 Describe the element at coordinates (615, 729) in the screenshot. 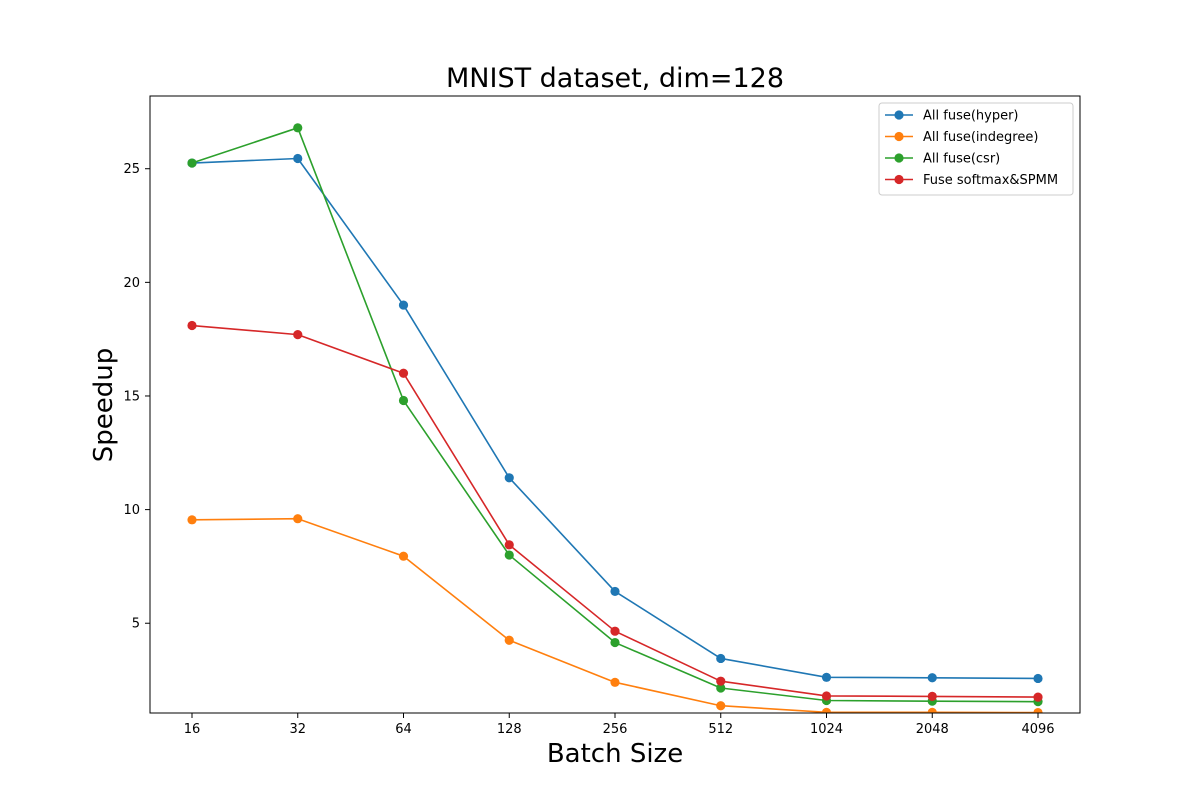

I see `x-tick-label: 256` at that location.